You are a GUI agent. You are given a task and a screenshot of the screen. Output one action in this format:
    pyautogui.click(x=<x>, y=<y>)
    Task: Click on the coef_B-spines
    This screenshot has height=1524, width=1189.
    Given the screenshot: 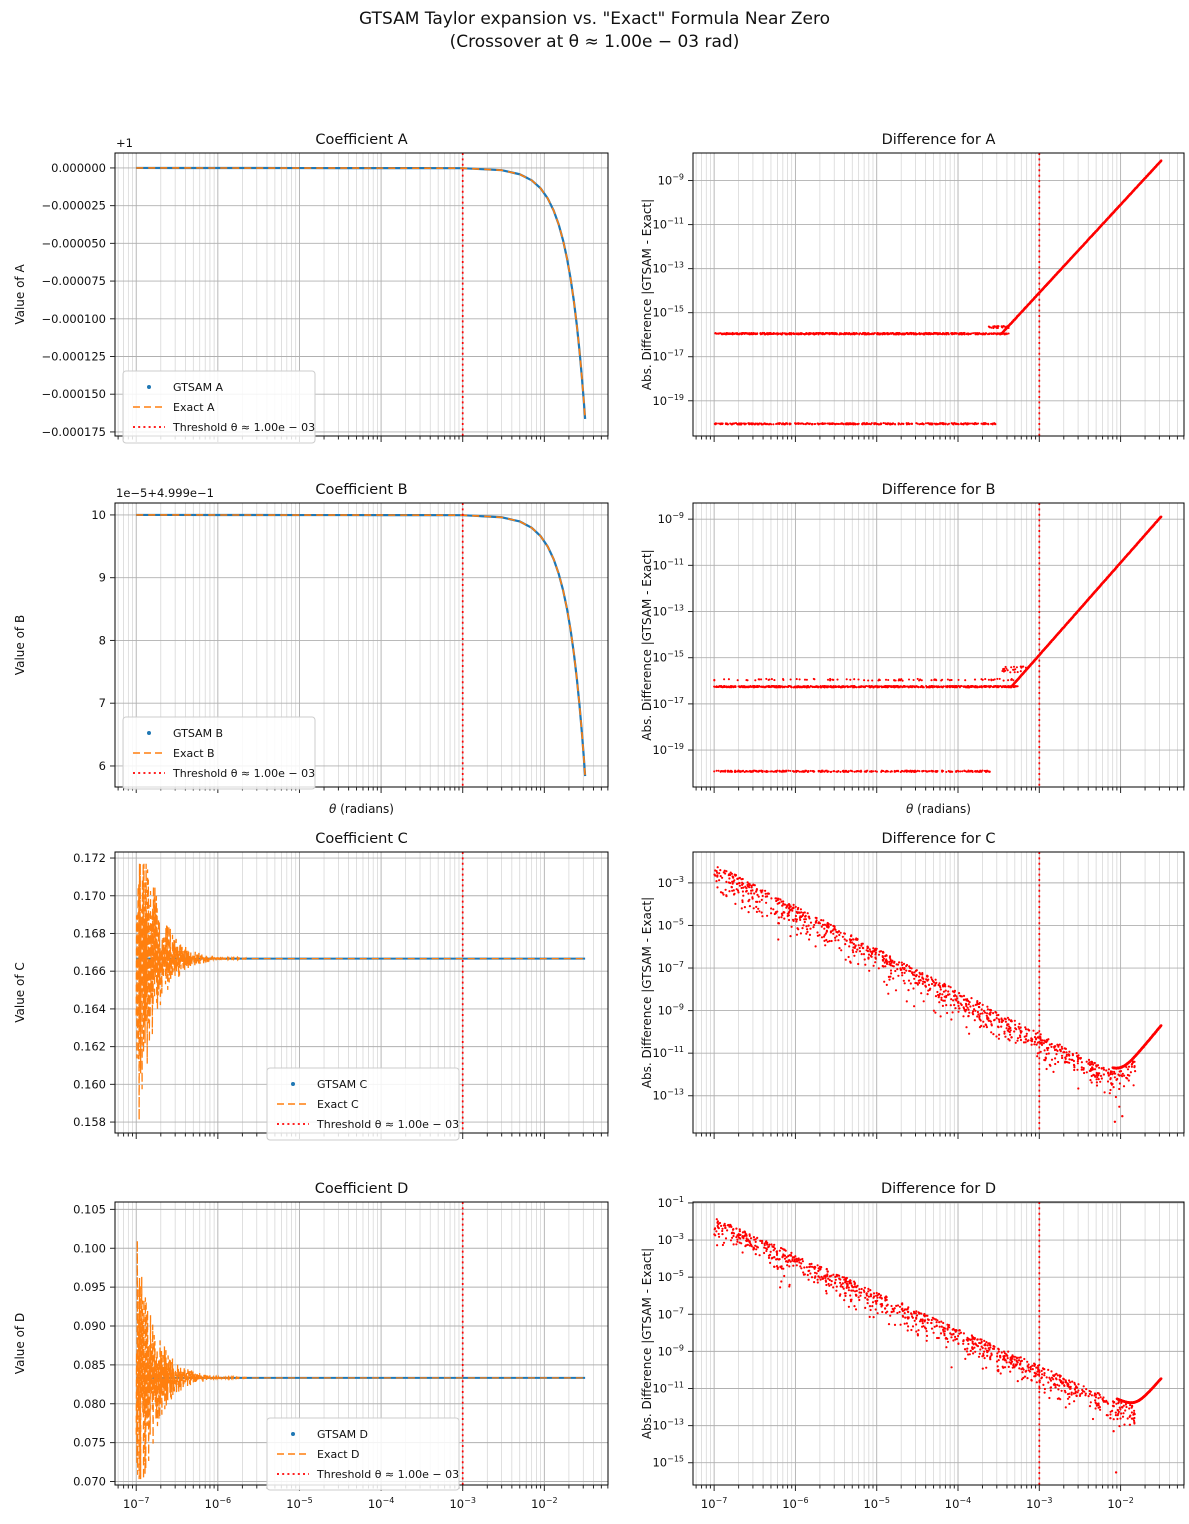 What is the action you would take?
    pyautogui.click(x=361, y=645)
    